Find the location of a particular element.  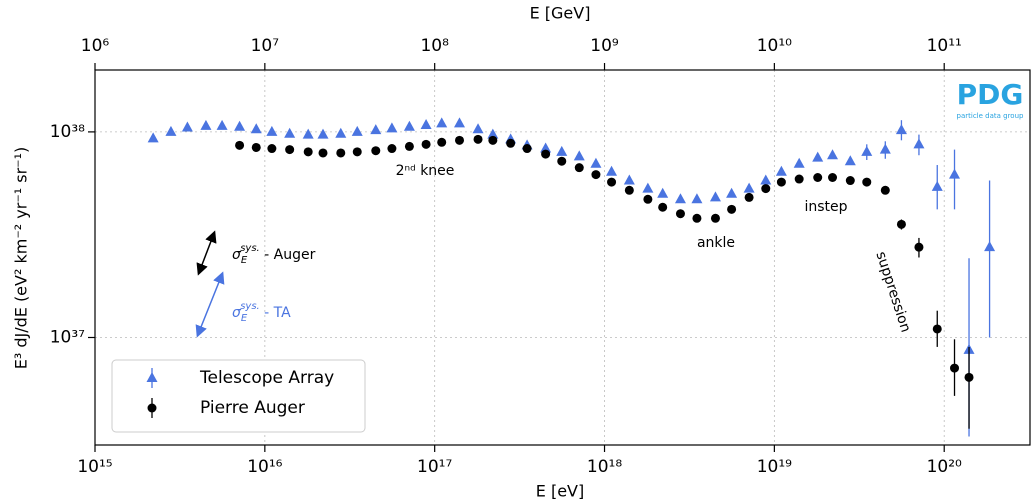

systematics-label: σEsys. - TA is located at coordinates (261, 312).